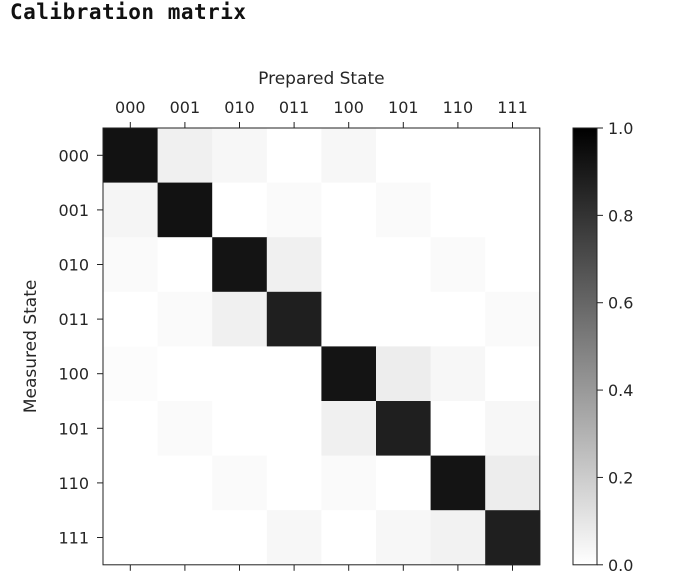  What do you see at coordinates (73, 265) in the screenshot?
I see `y-tick-label: 010` at bounding box center [73, 265].